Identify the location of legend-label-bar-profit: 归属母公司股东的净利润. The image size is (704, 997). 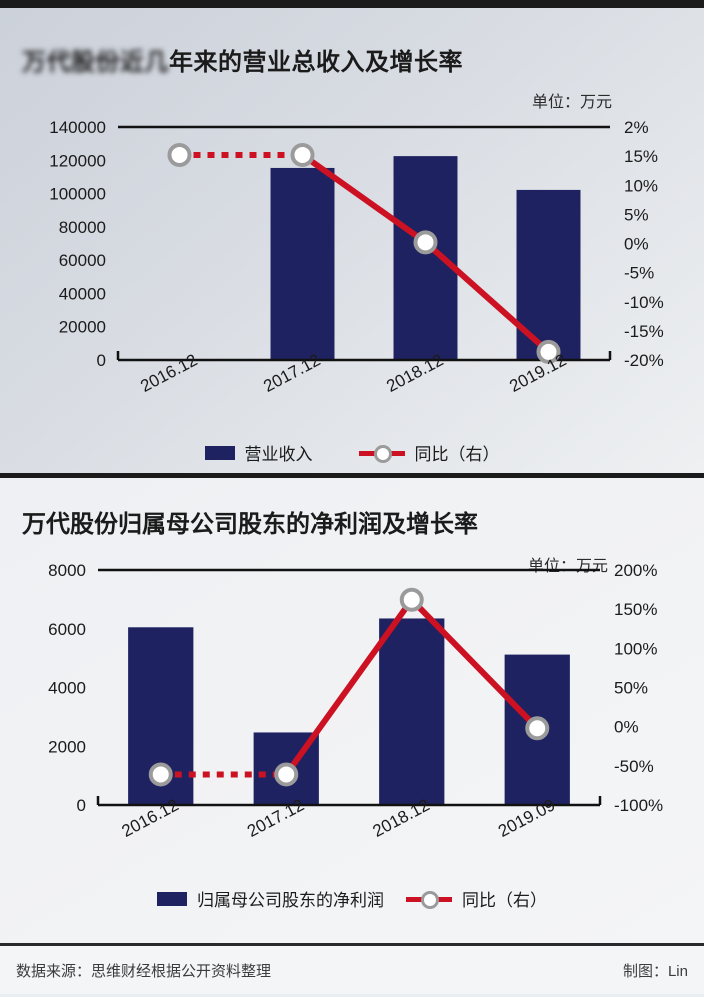
(290, 900).